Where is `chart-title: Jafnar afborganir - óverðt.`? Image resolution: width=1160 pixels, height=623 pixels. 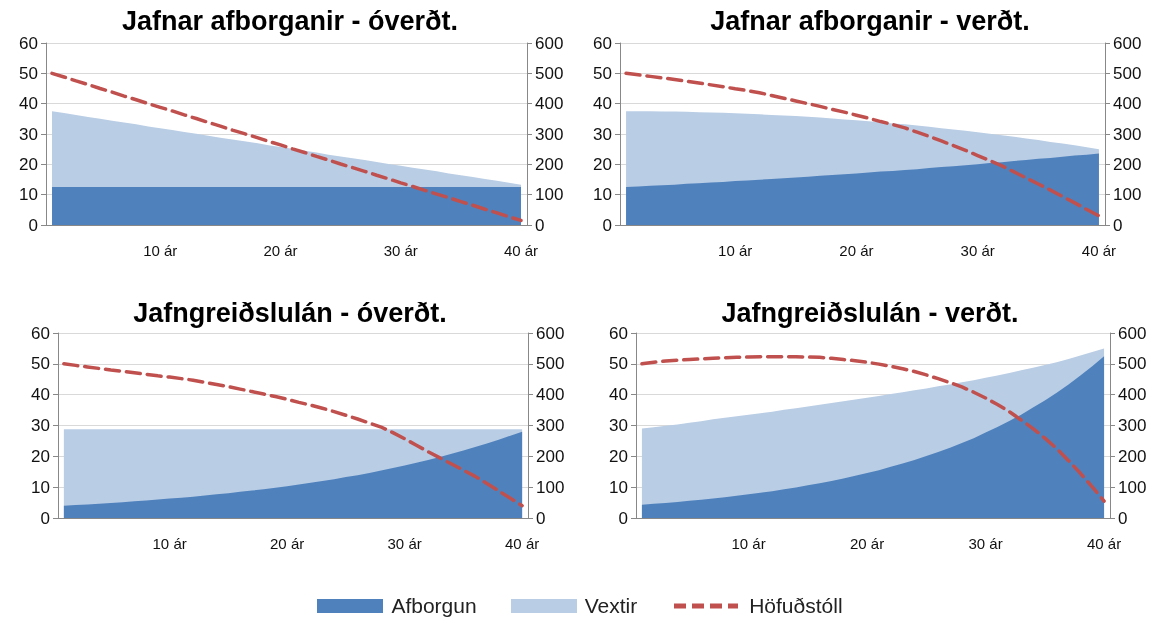
chart-title: Jafnar afborganir - óverðt. is located at coordinates (290, 20).